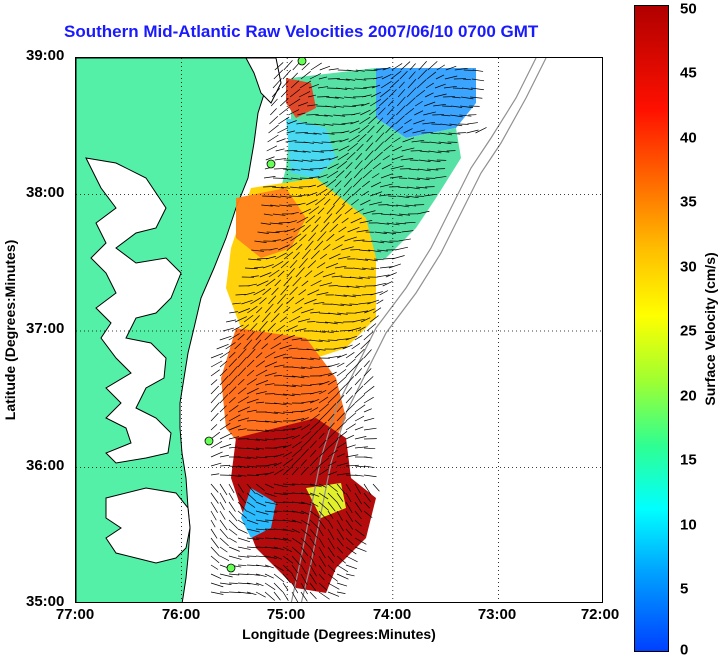  What do you see at coordinates (709, 328) in the screenshot?
I see `colorbar-label: Surface Velocity (cm/s)` at bounding box center [709, 328].